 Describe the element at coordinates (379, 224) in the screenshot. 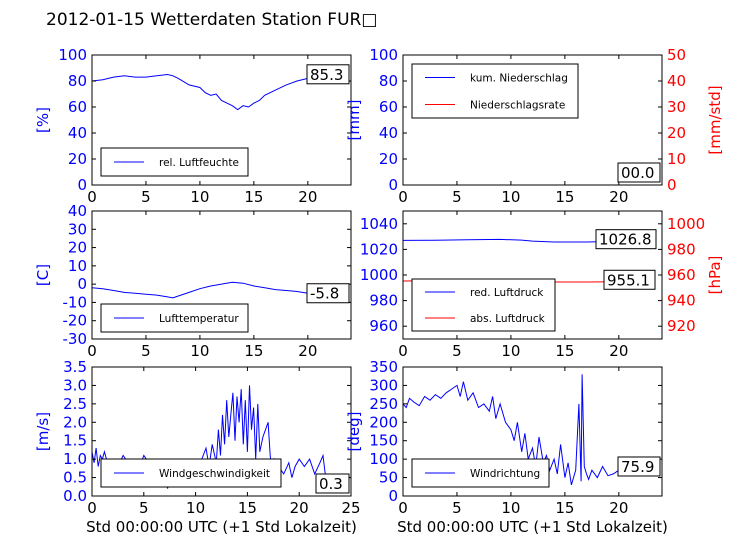

I see `y-tick-label: 1040` at that location.